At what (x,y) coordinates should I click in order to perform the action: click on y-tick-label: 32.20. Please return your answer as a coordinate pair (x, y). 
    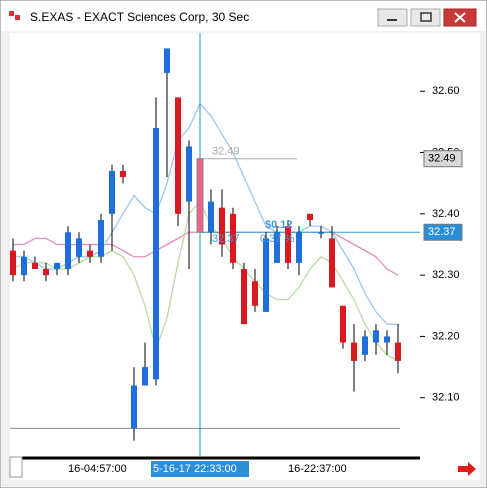
    Looking at the image, I should click on (446, 336).